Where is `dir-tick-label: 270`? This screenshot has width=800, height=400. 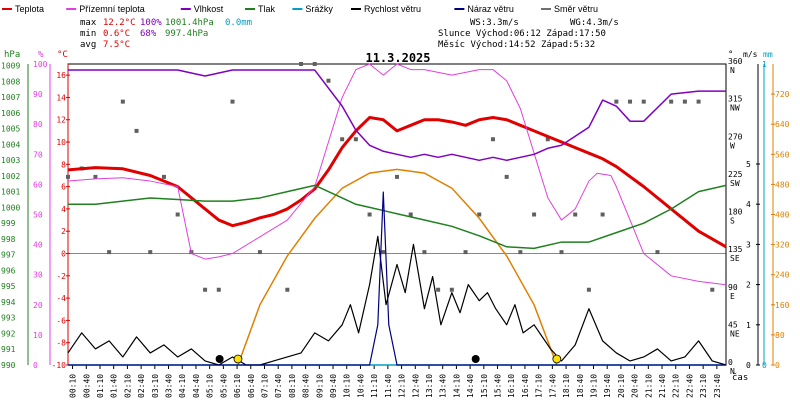 dir-tick-label: 270 is located at coordinates (735, 136).